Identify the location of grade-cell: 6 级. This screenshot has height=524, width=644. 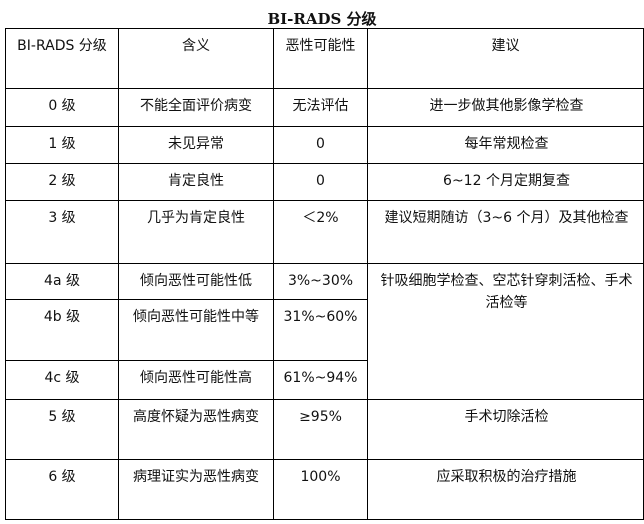
(62, 489).